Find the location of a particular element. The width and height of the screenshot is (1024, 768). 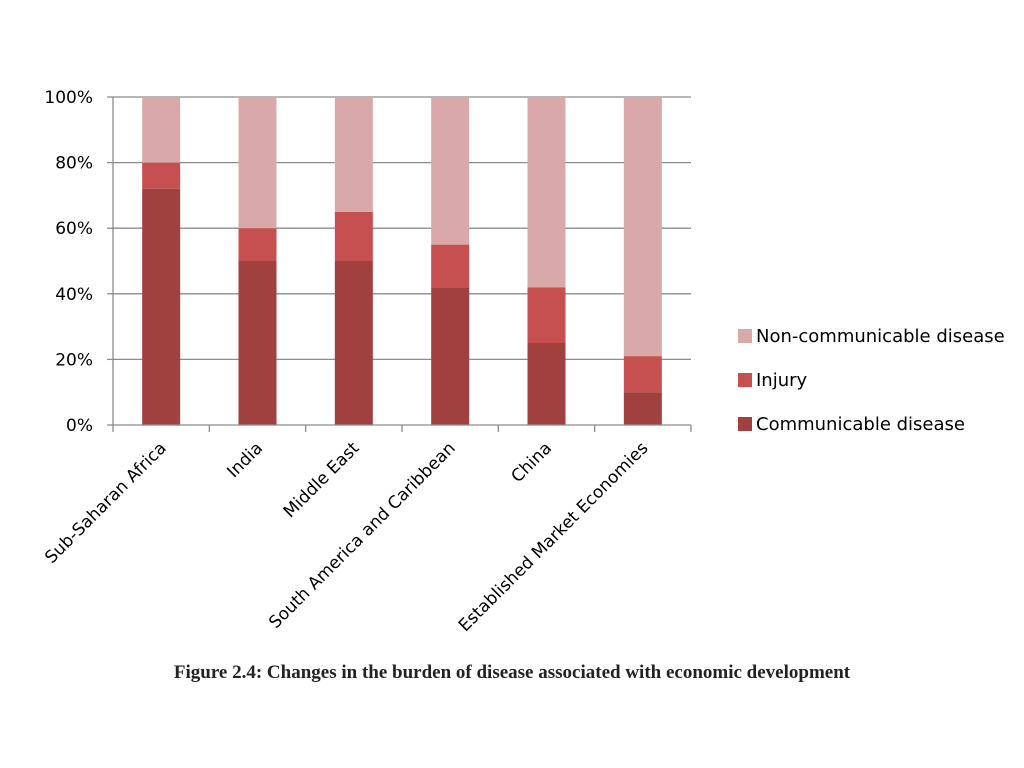

y-tick-labels: 0% 20% 40% 60% 80% 100% is located at coordinates (68, 262).